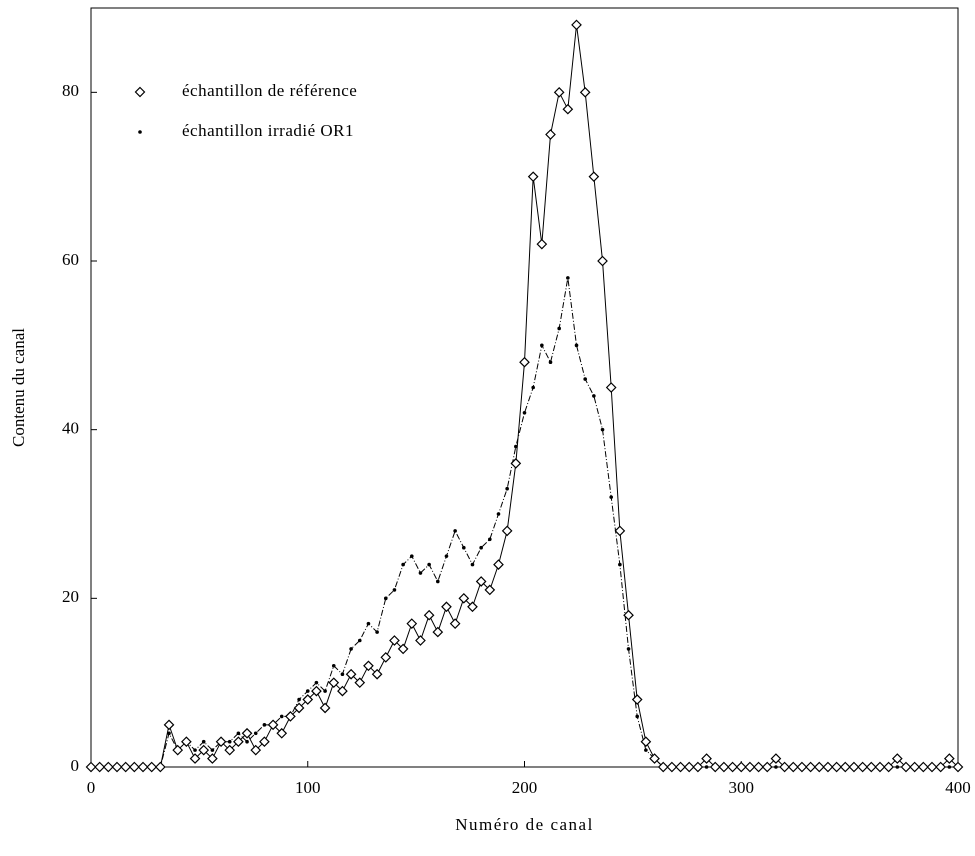  Describe the element at coordinates (70, 90) in the screenshot. I see `y-tick-label: 80` at that location.